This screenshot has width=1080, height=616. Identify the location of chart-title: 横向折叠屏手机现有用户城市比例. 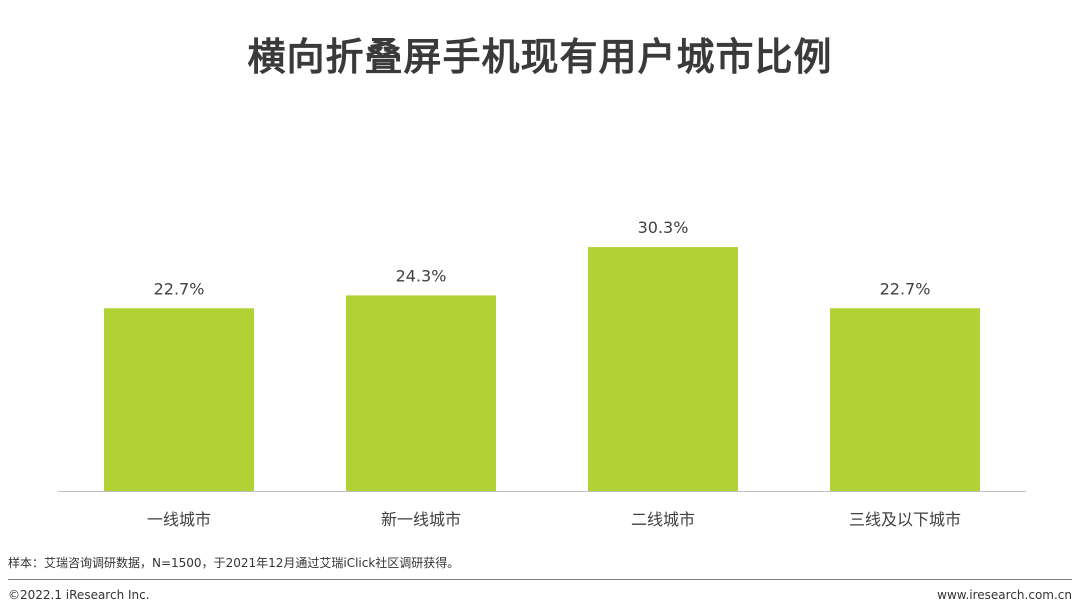
(540, 57).